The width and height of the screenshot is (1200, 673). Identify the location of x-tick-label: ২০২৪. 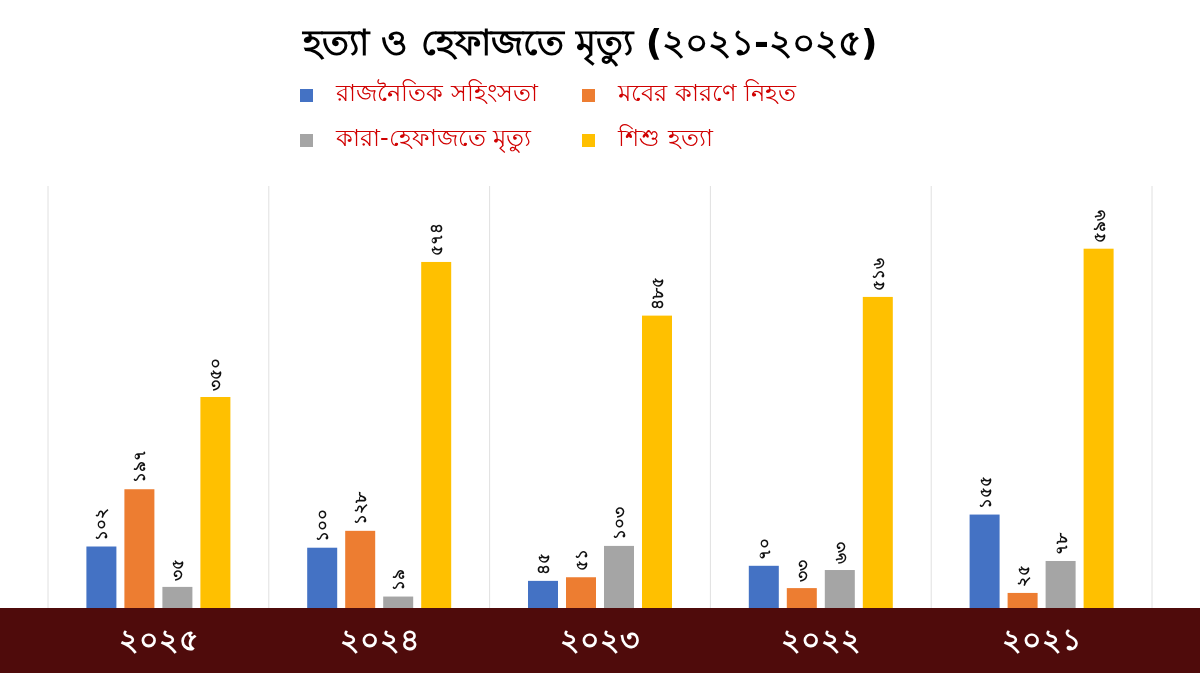
(379, 639).